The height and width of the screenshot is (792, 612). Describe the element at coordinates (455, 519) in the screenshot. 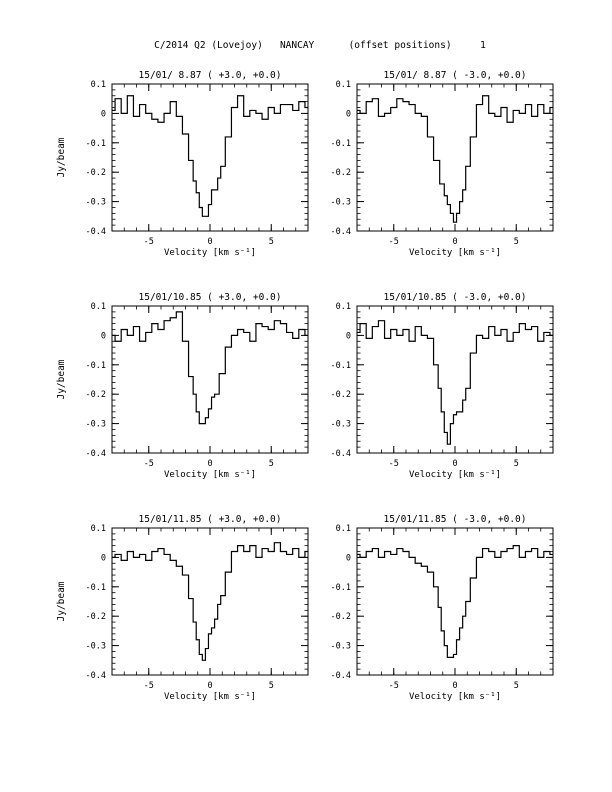

I see `panel-title: 15/01/11.85 ( -3.0, +0.0)` at that location.